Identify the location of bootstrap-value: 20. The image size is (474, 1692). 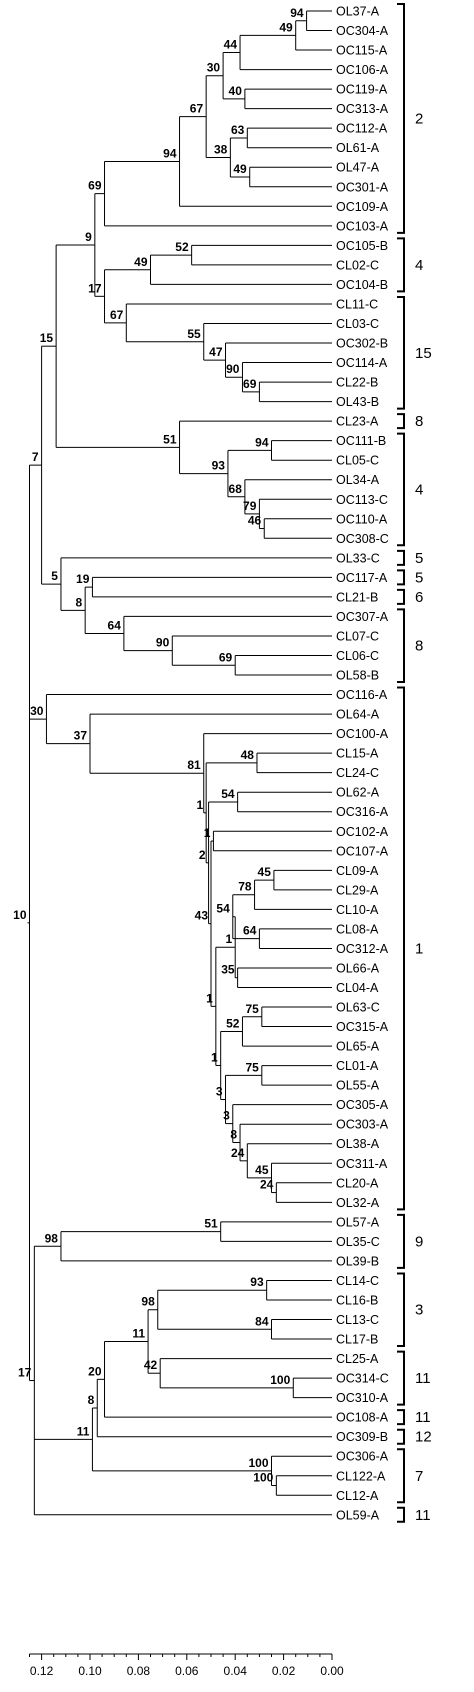
(95, 1371).